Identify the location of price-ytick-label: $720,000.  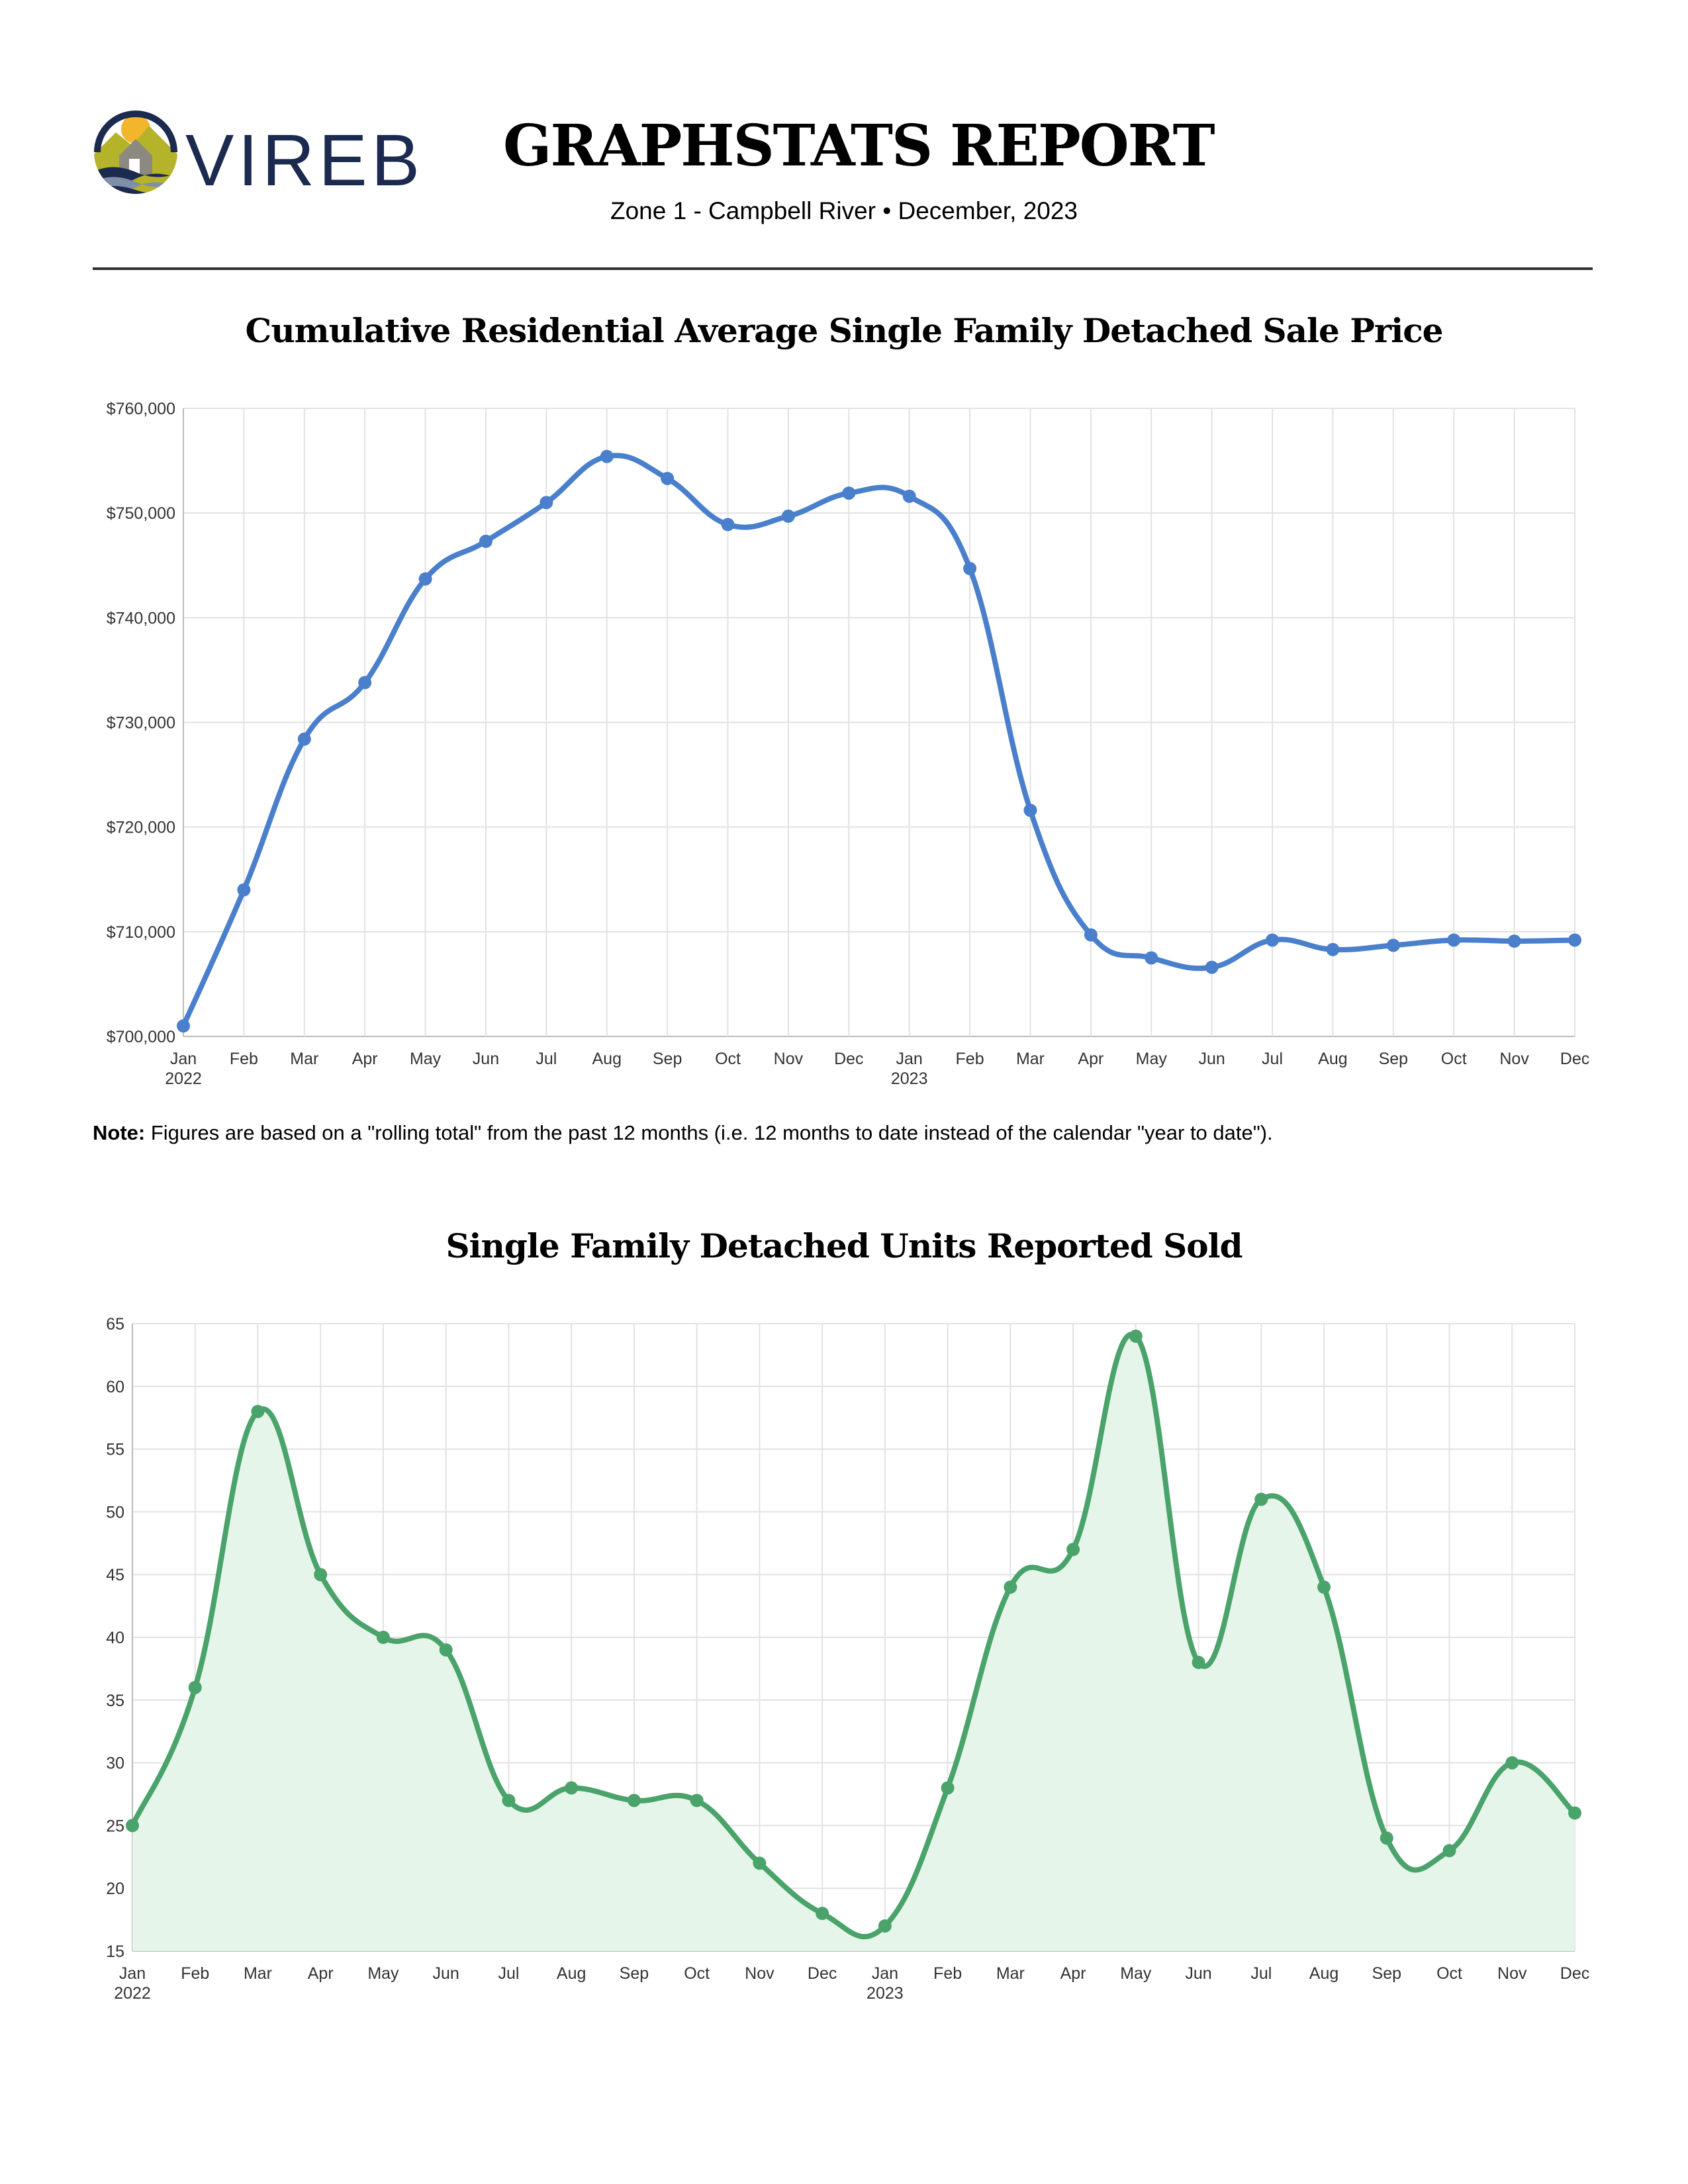
(141, 828).